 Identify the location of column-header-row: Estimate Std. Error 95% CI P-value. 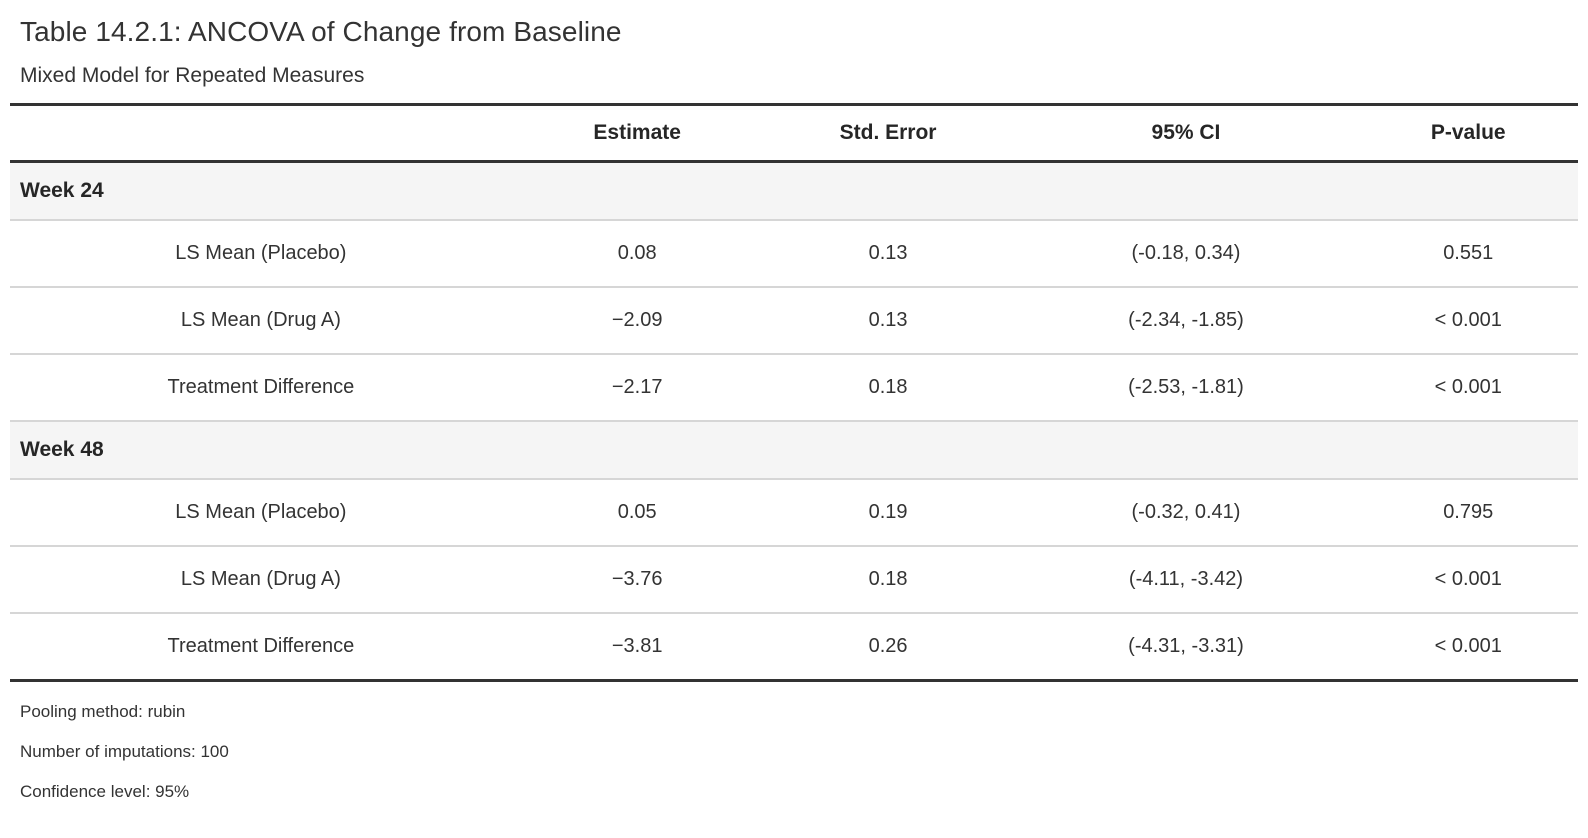
(794, 133).